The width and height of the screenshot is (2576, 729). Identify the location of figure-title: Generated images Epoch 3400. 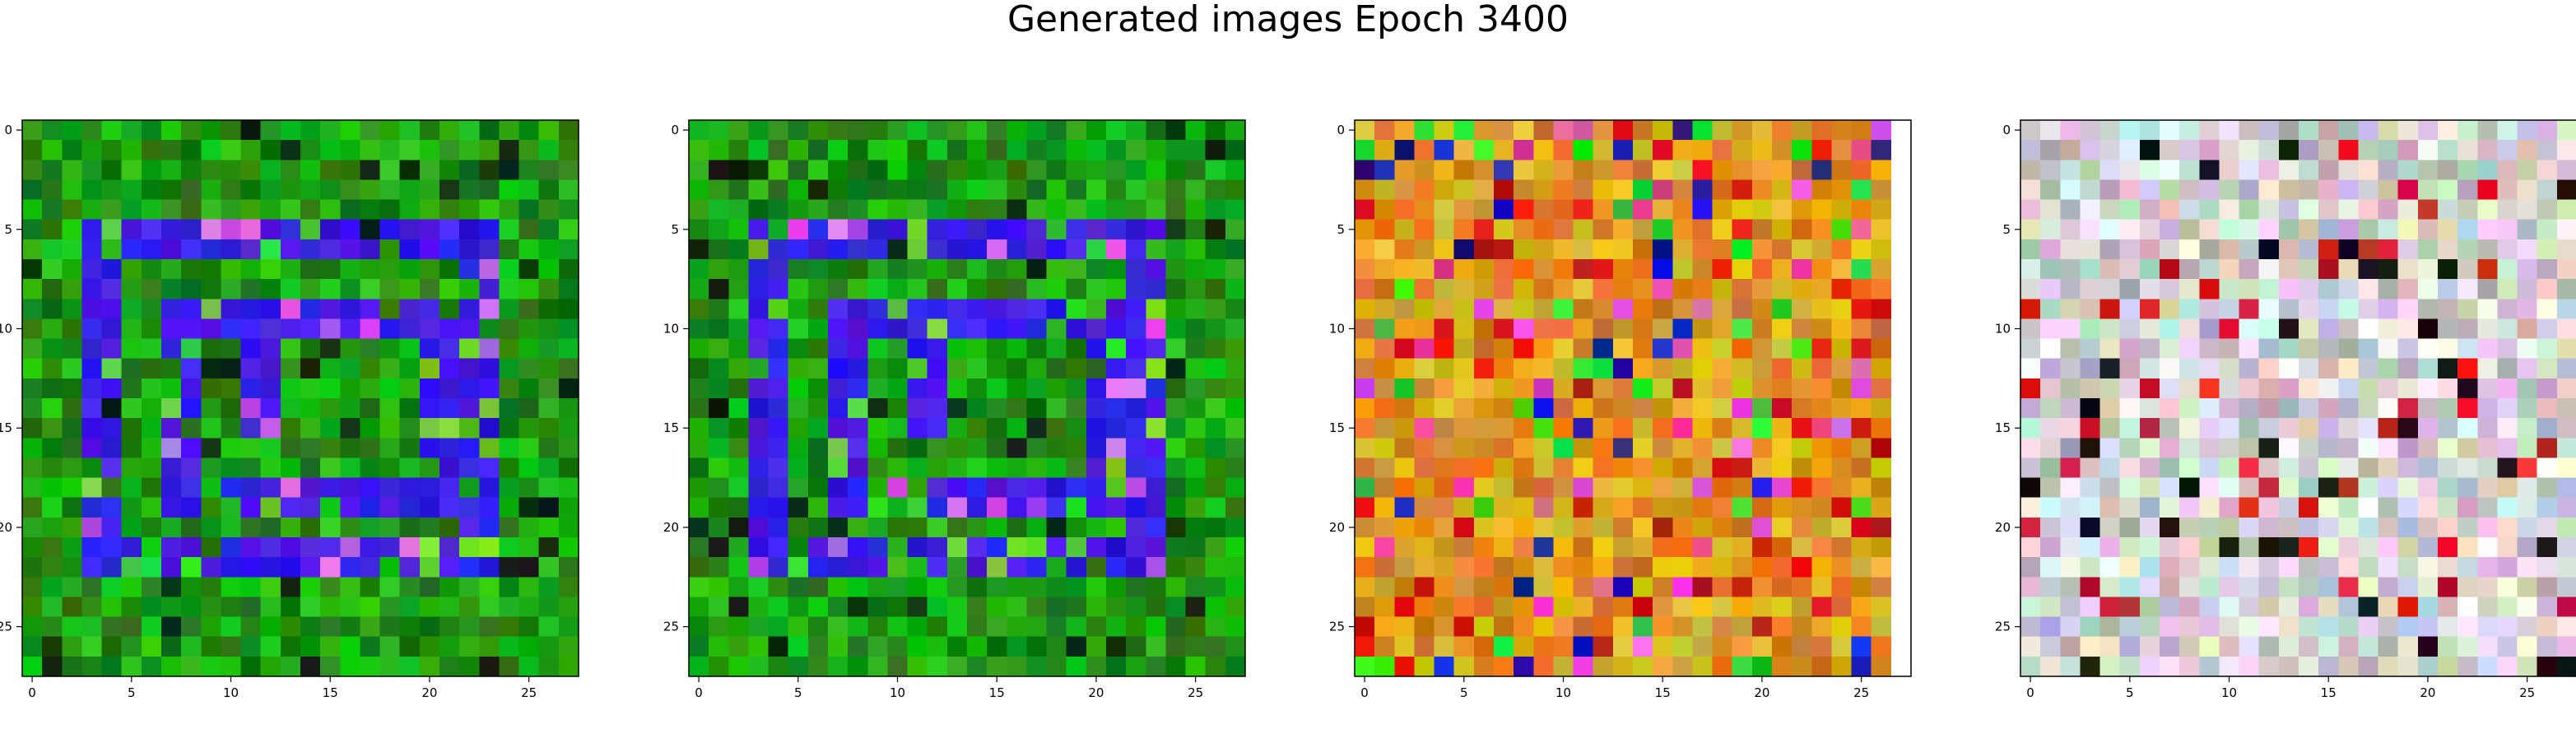
(1288, 22).